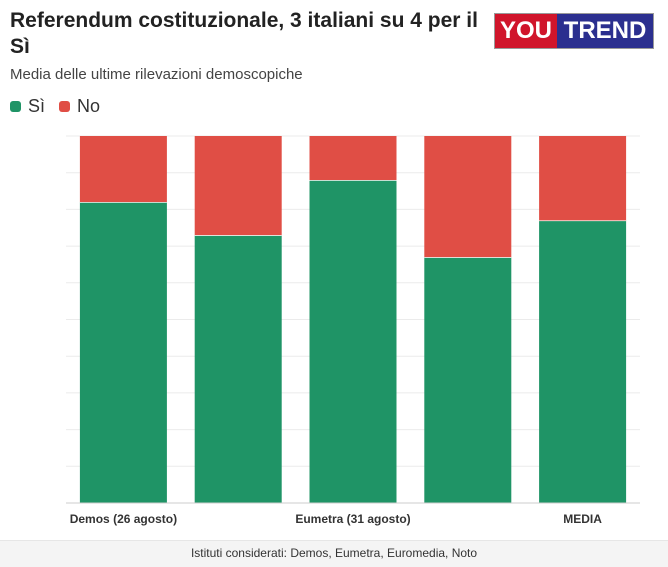  I want to click on legend-item-si: Sì, so click(27, 106).